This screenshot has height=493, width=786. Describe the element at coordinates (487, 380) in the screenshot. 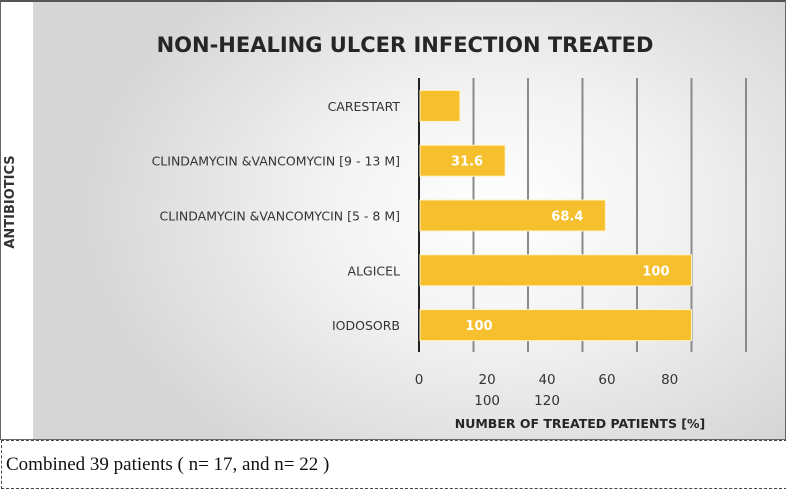

I see `x-tick-label: 20` at that location.